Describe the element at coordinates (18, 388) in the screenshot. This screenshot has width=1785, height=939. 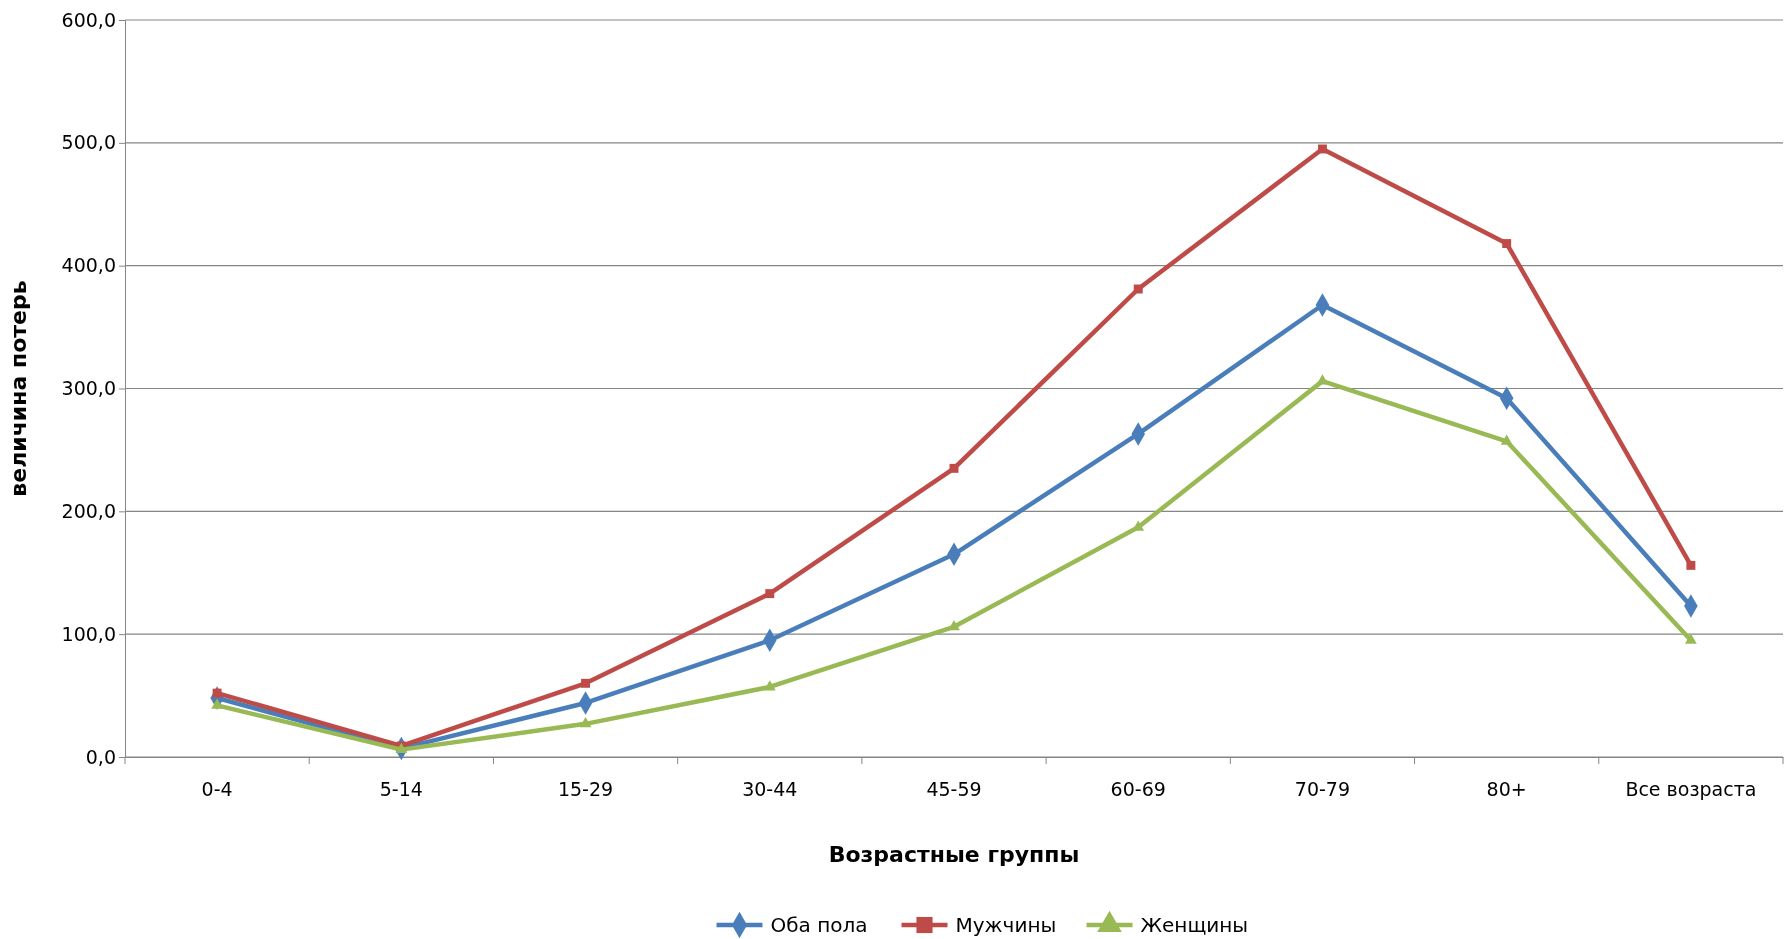
I see `y-axis-title: величина потерь` at that location.